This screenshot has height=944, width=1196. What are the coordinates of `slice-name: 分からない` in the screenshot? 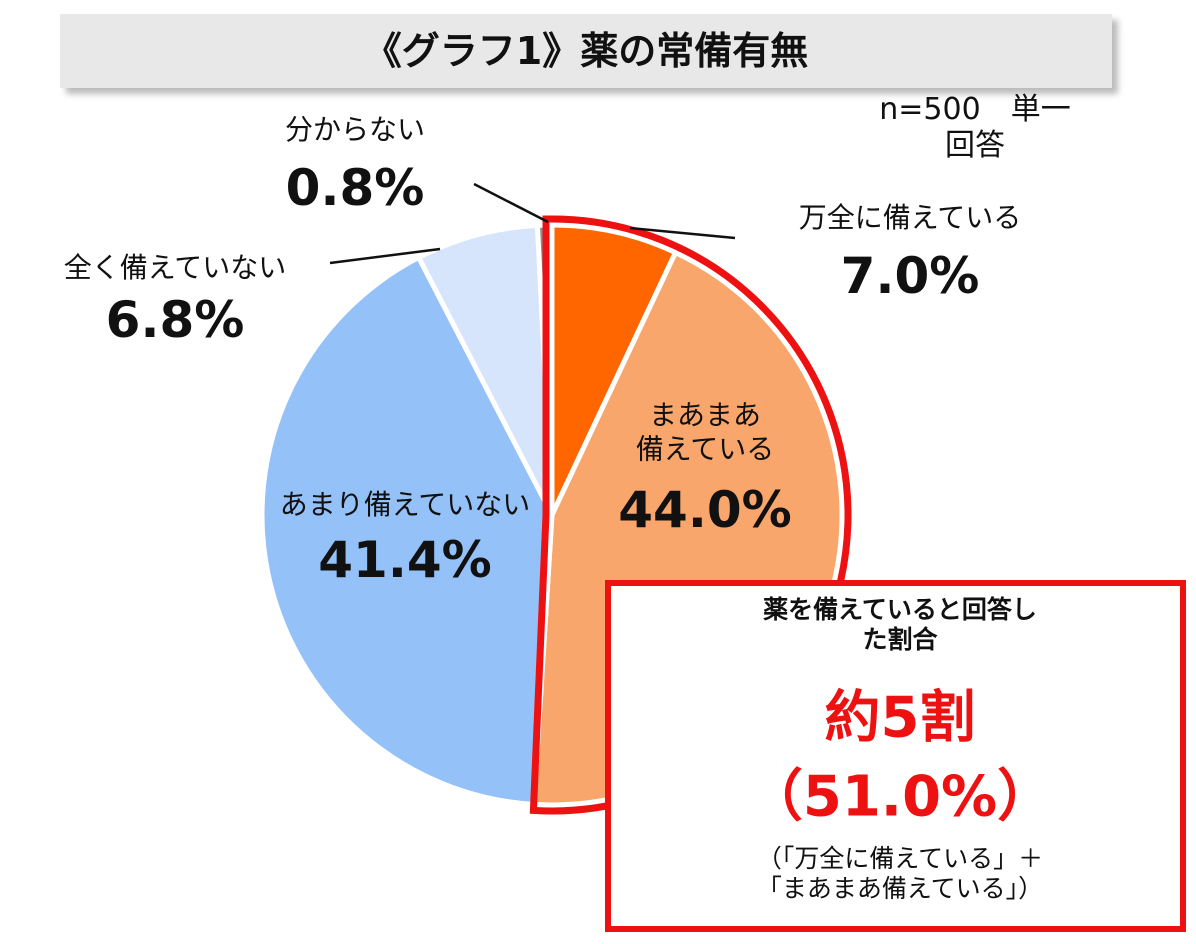 It's located at (355, 130).